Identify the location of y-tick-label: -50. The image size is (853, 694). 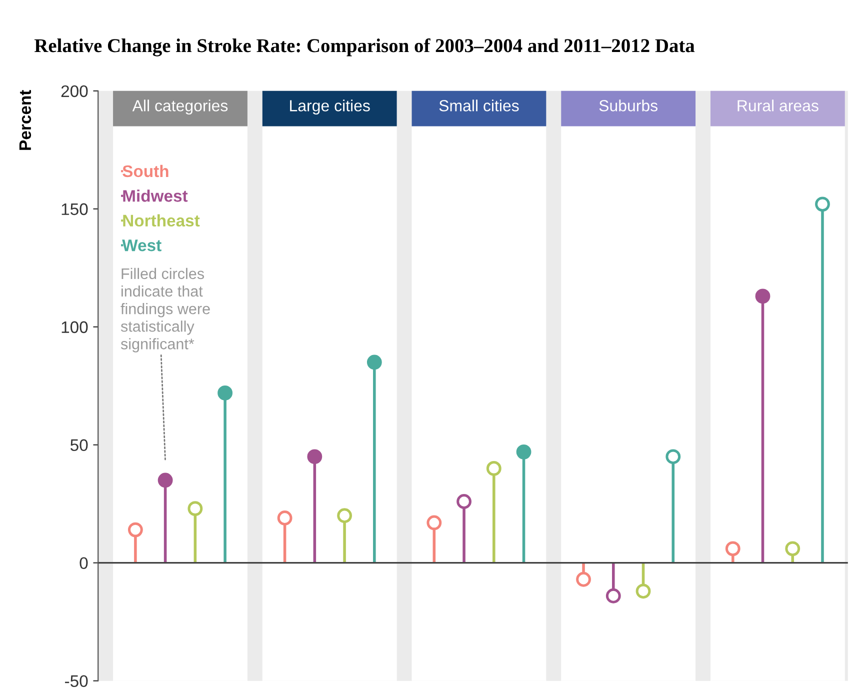
(76, 681).